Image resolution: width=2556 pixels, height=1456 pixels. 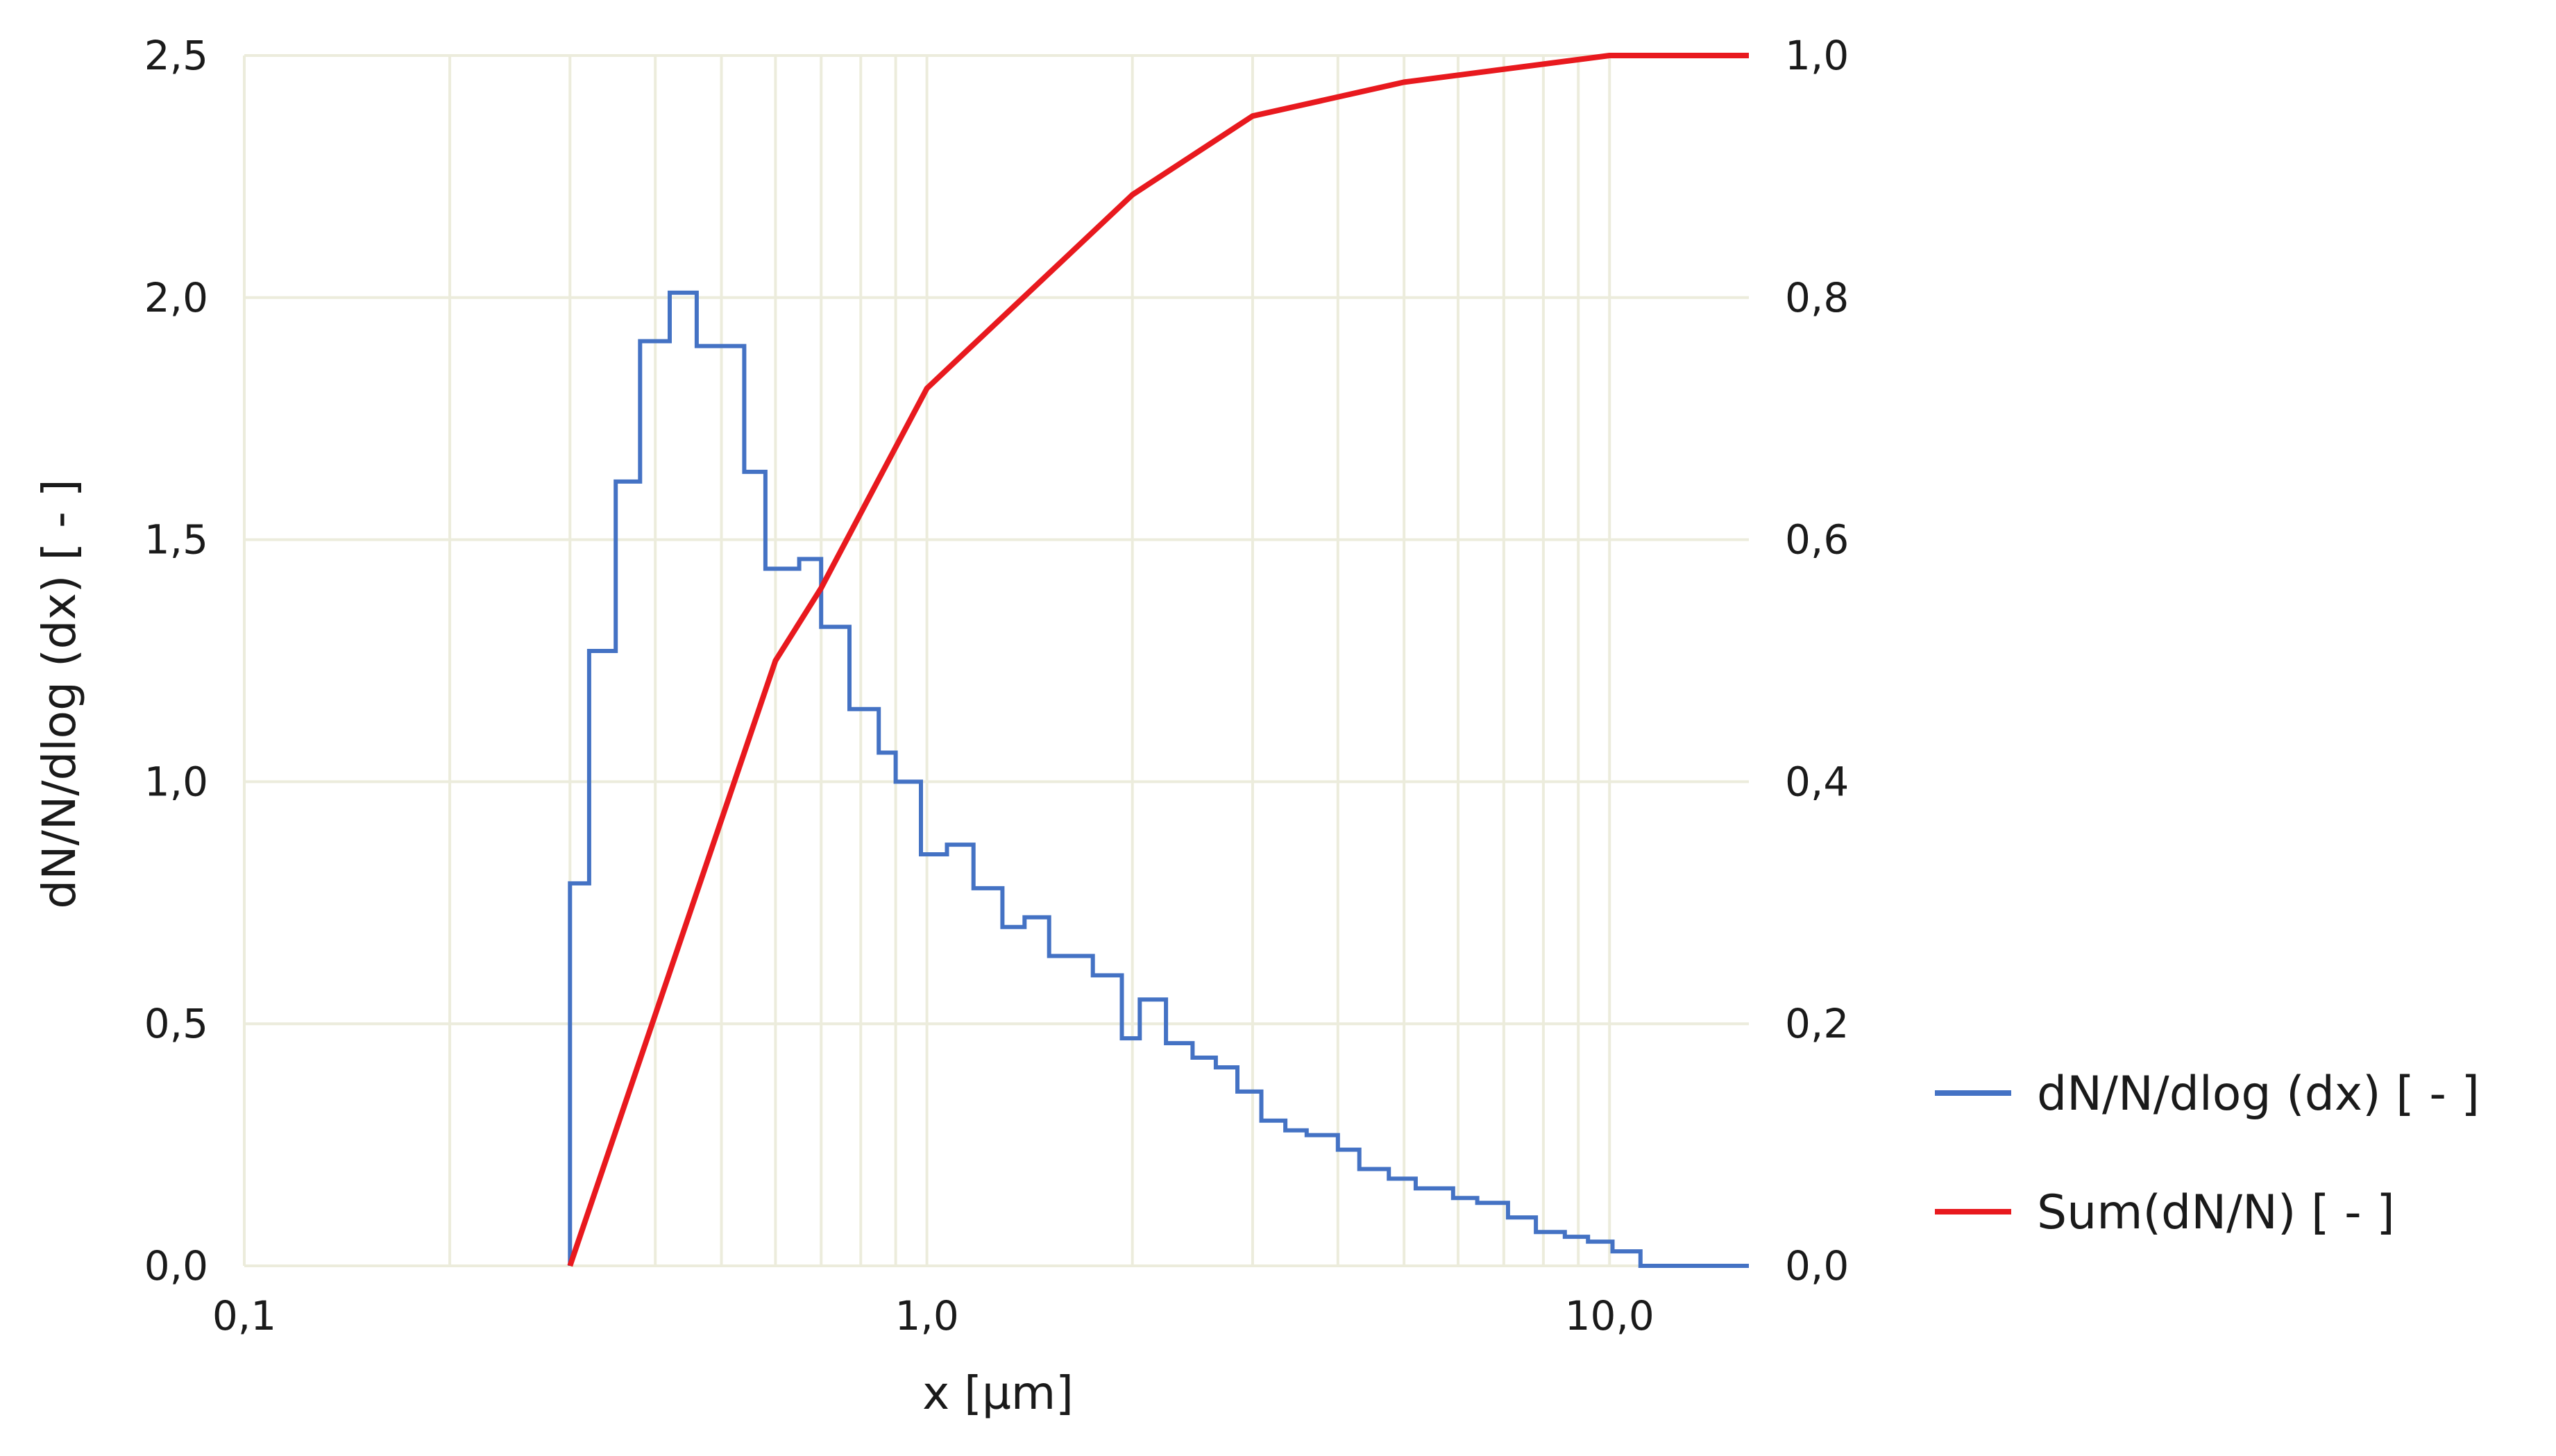 What do you see at coordinates (1817, 540) in the screenshot?
I see `y-right-tick-label: 0,6` at bounding box center [1817, 540].